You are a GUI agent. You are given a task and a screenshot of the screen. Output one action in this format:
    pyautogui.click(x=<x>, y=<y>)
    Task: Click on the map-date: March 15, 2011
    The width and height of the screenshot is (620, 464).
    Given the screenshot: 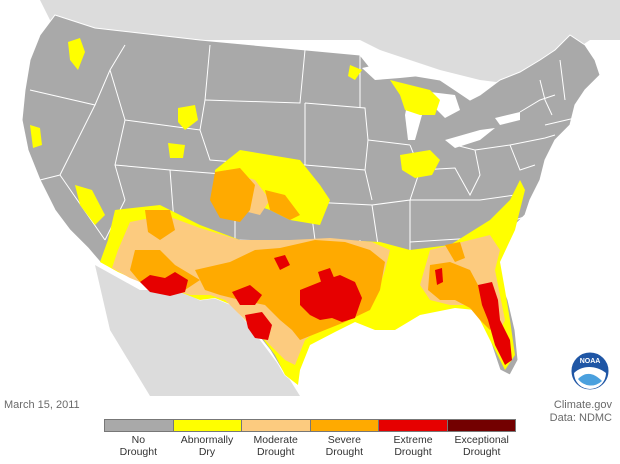 What is the action you would take?
    pyautogui.click(x=42, y=405)
    